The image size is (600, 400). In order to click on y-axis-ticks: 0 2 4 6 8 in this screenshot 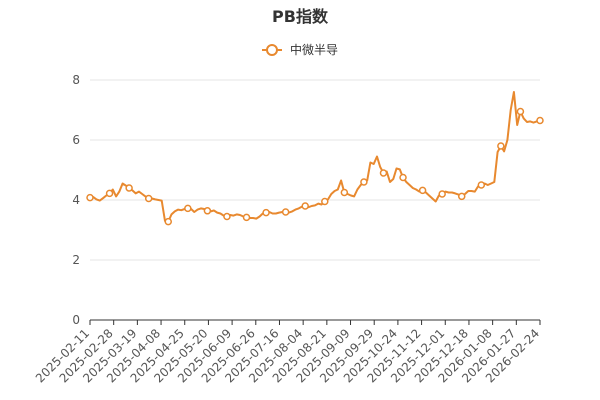, I will do `click(76, 200)`.